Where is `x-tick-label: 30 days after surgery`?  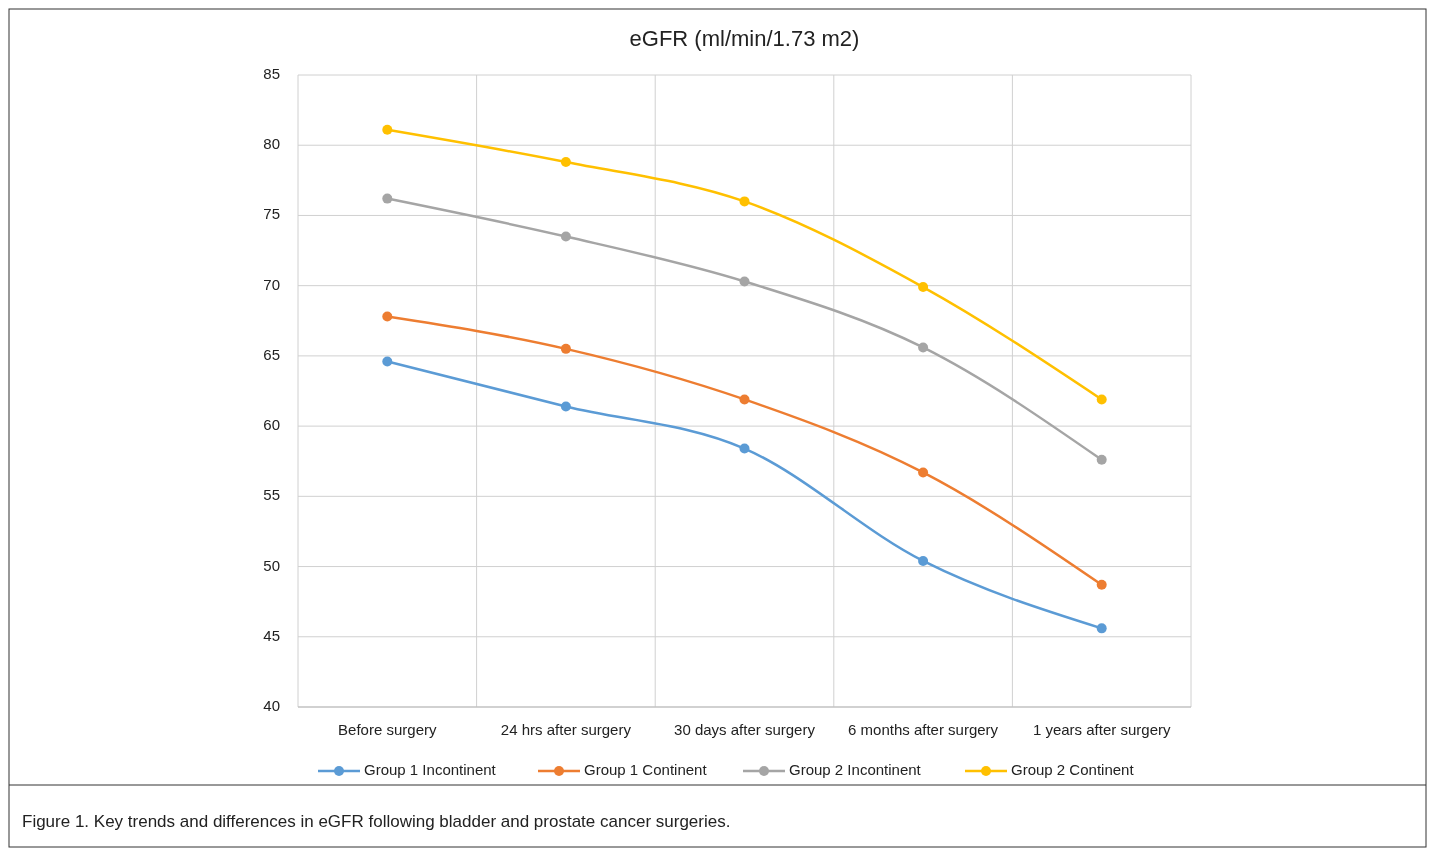
x-tick-label: 30 days after surgery is located at coordinates (745, 729).